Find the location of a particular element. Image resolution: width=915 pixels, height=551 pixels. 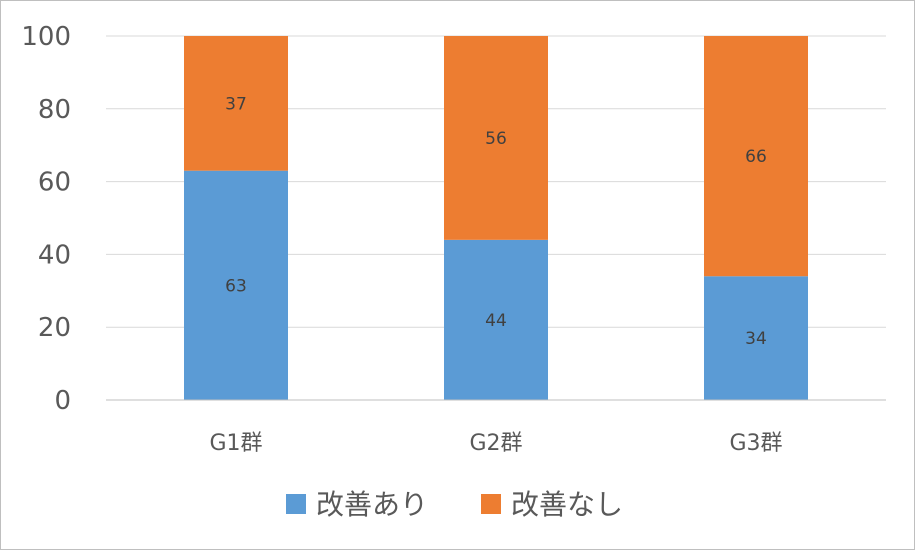

y-tick-label-80: 80 is located at coordinates (54, 110).